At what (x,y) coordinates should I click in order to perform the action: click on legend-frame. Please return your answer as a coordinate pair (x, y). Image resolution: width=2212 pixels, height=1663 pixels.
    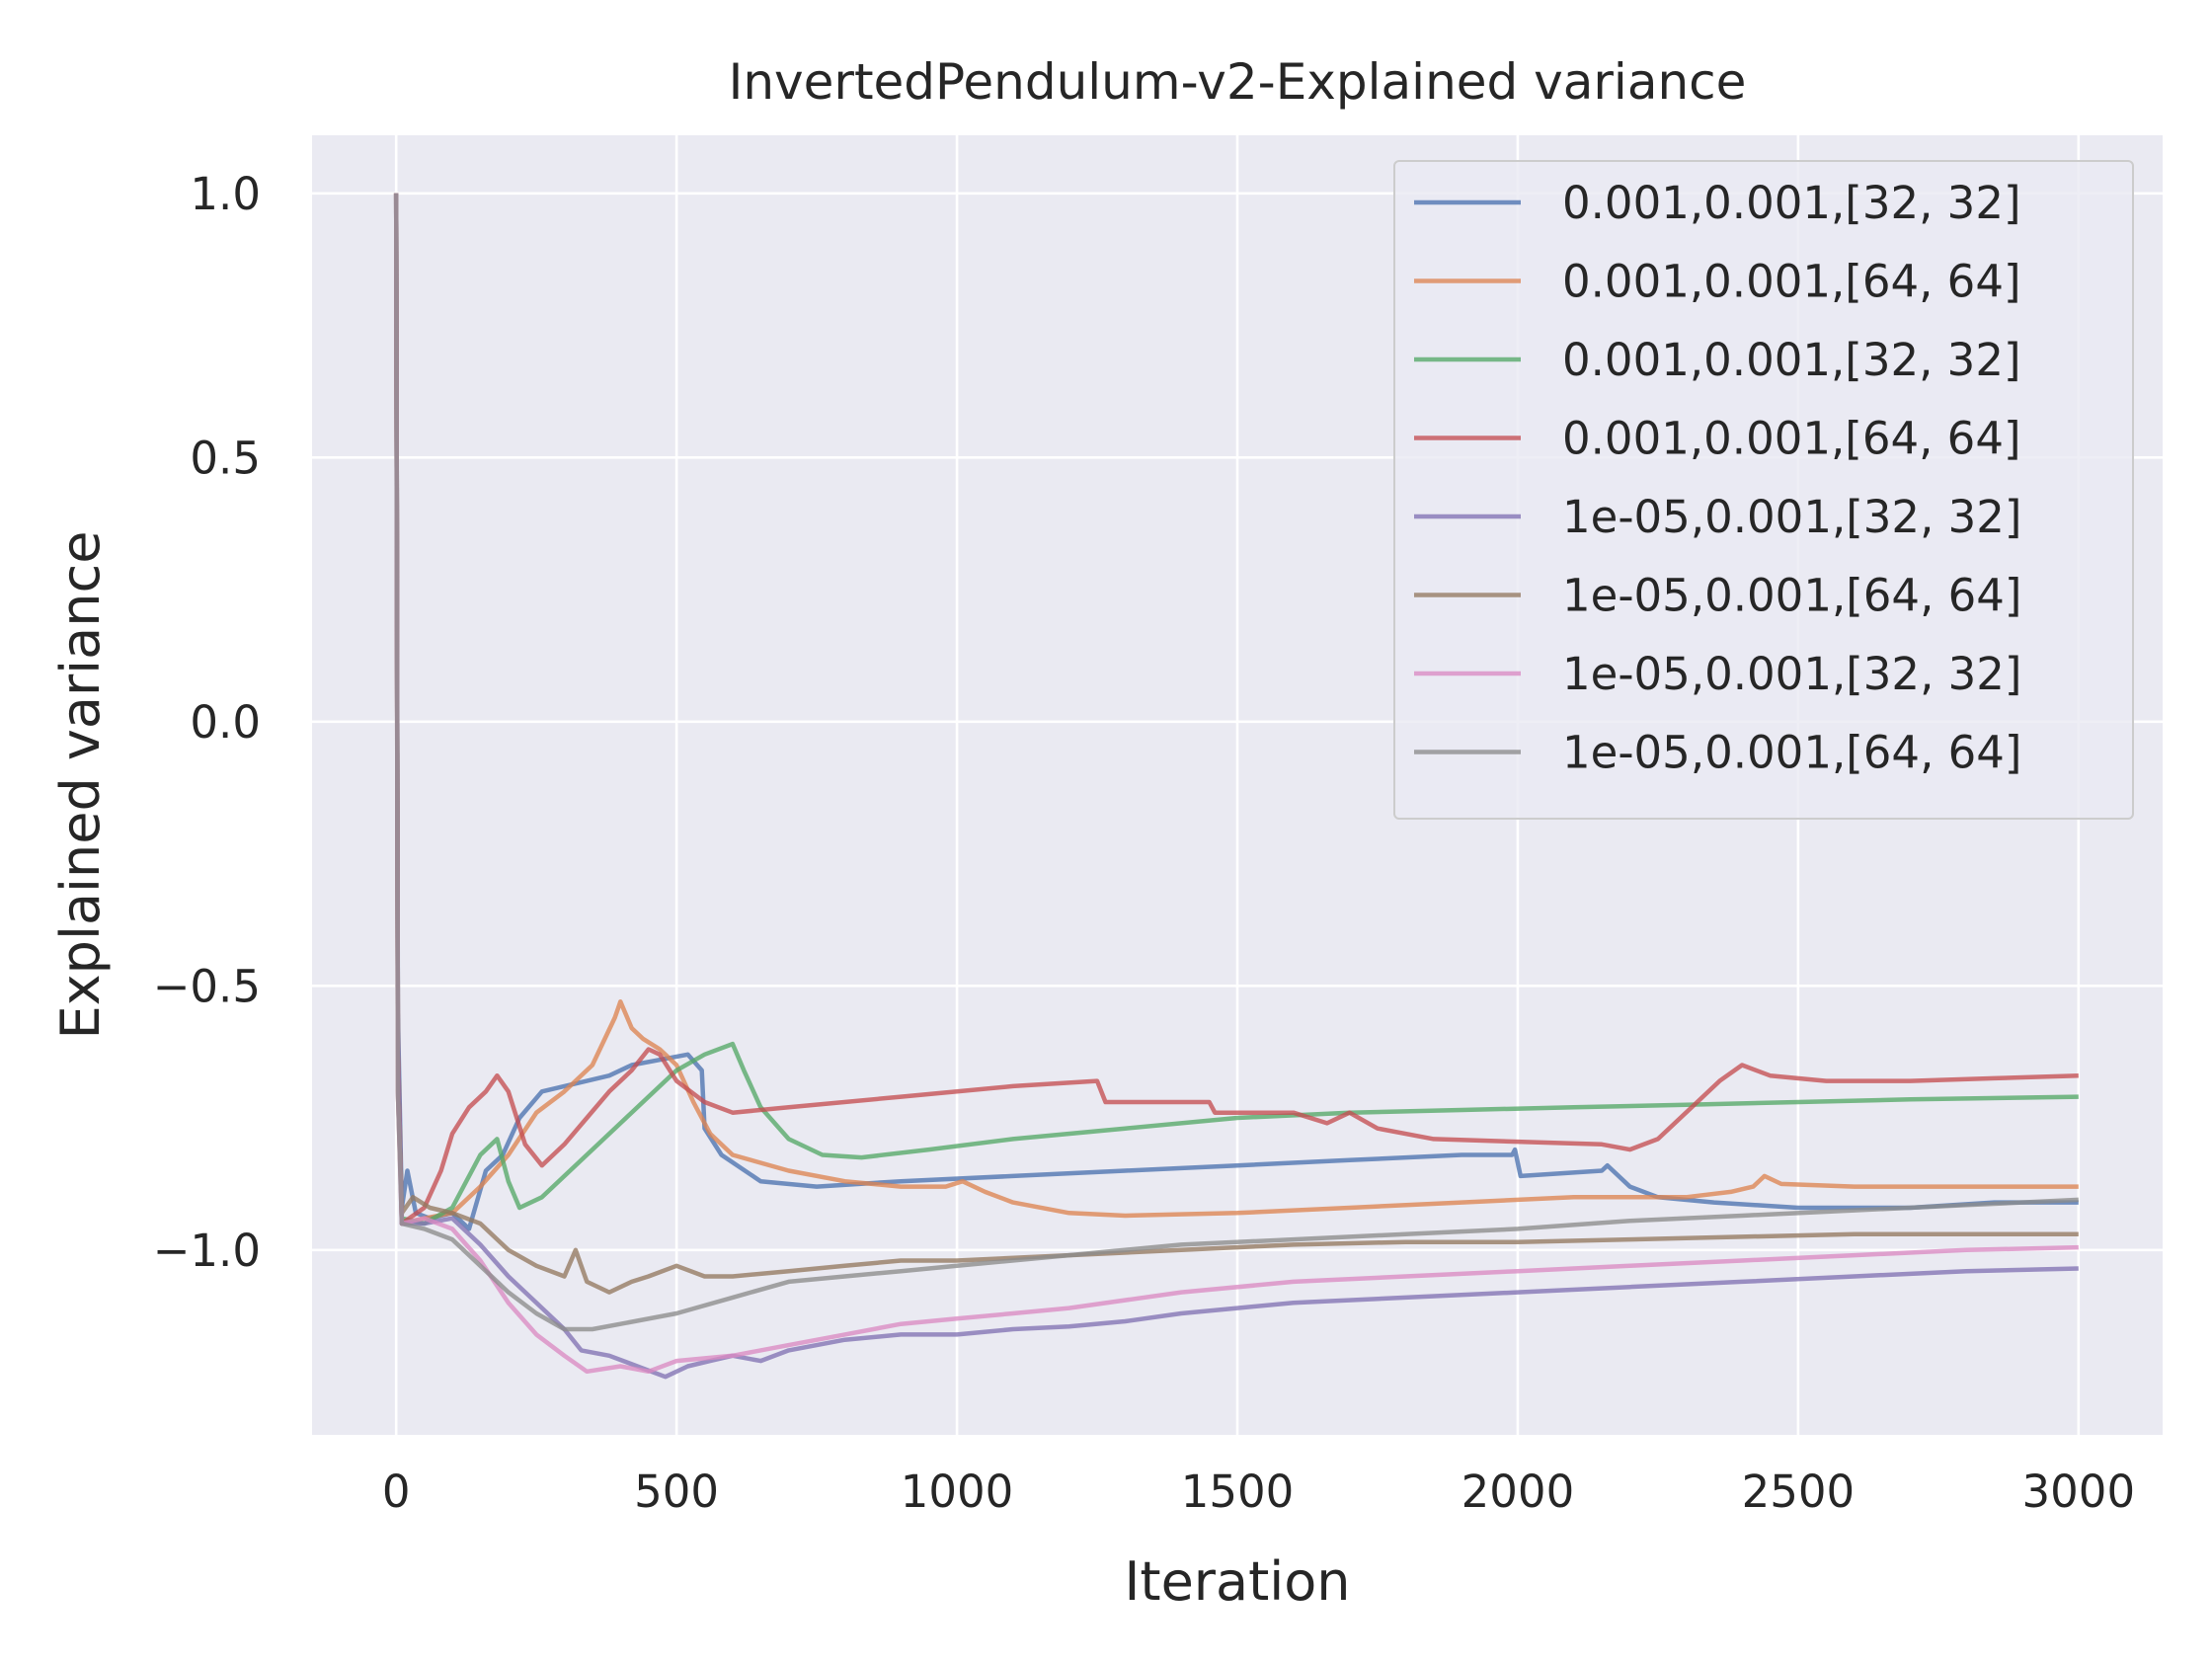
    Looking at the image, I should click on (1764, 490).